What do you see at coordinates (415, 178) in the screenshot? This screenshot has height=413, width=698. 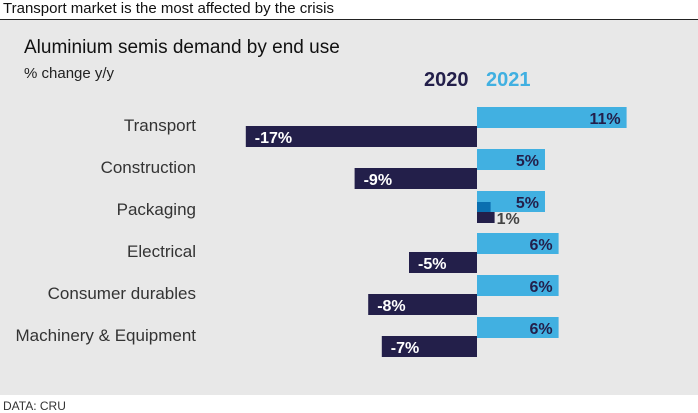 I see `bar-2020-construction` at bounding box center [415, 178].